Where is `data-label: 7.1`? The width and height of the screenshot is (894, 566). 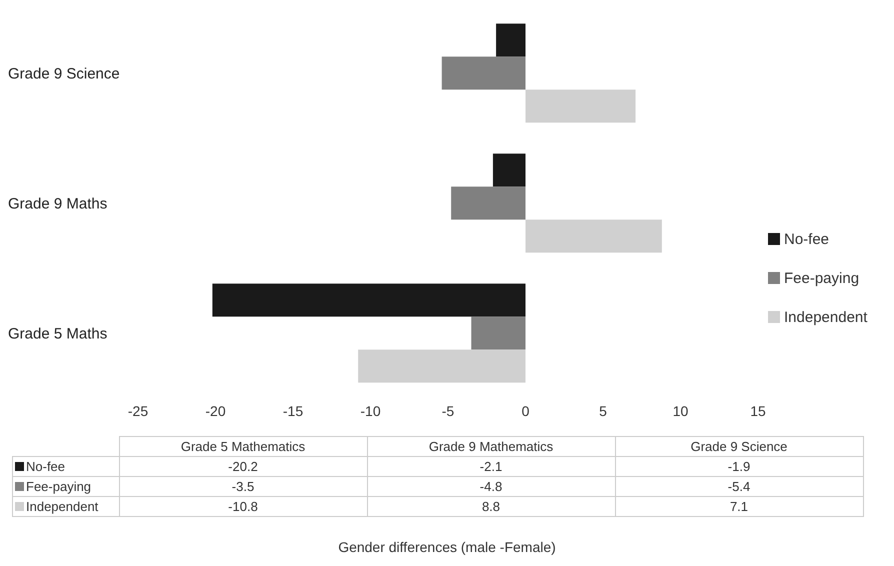
data-label: 7.1 is located at coordinates (739, 506).